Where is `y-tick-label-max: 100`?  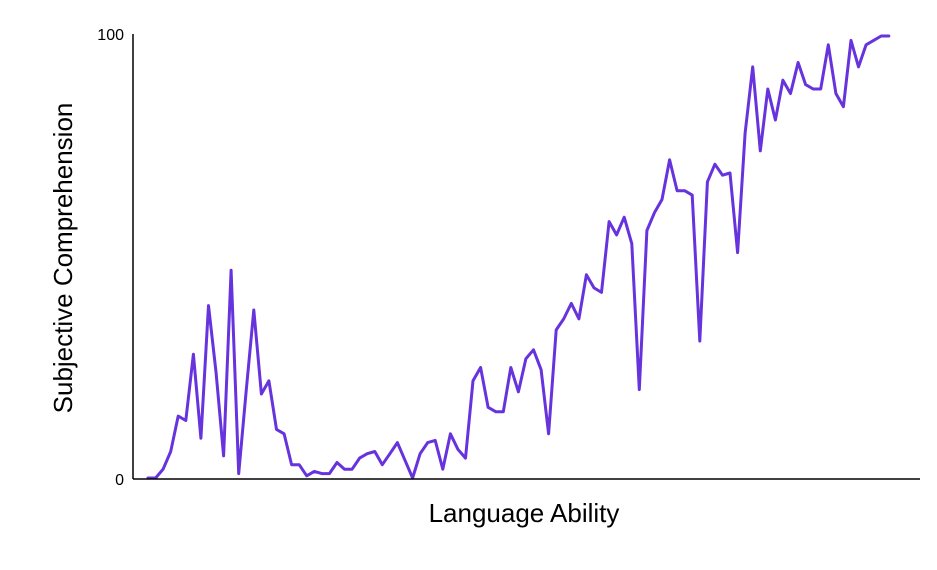
y-tick-label-max: 100 is located at coordinates (110, 35).